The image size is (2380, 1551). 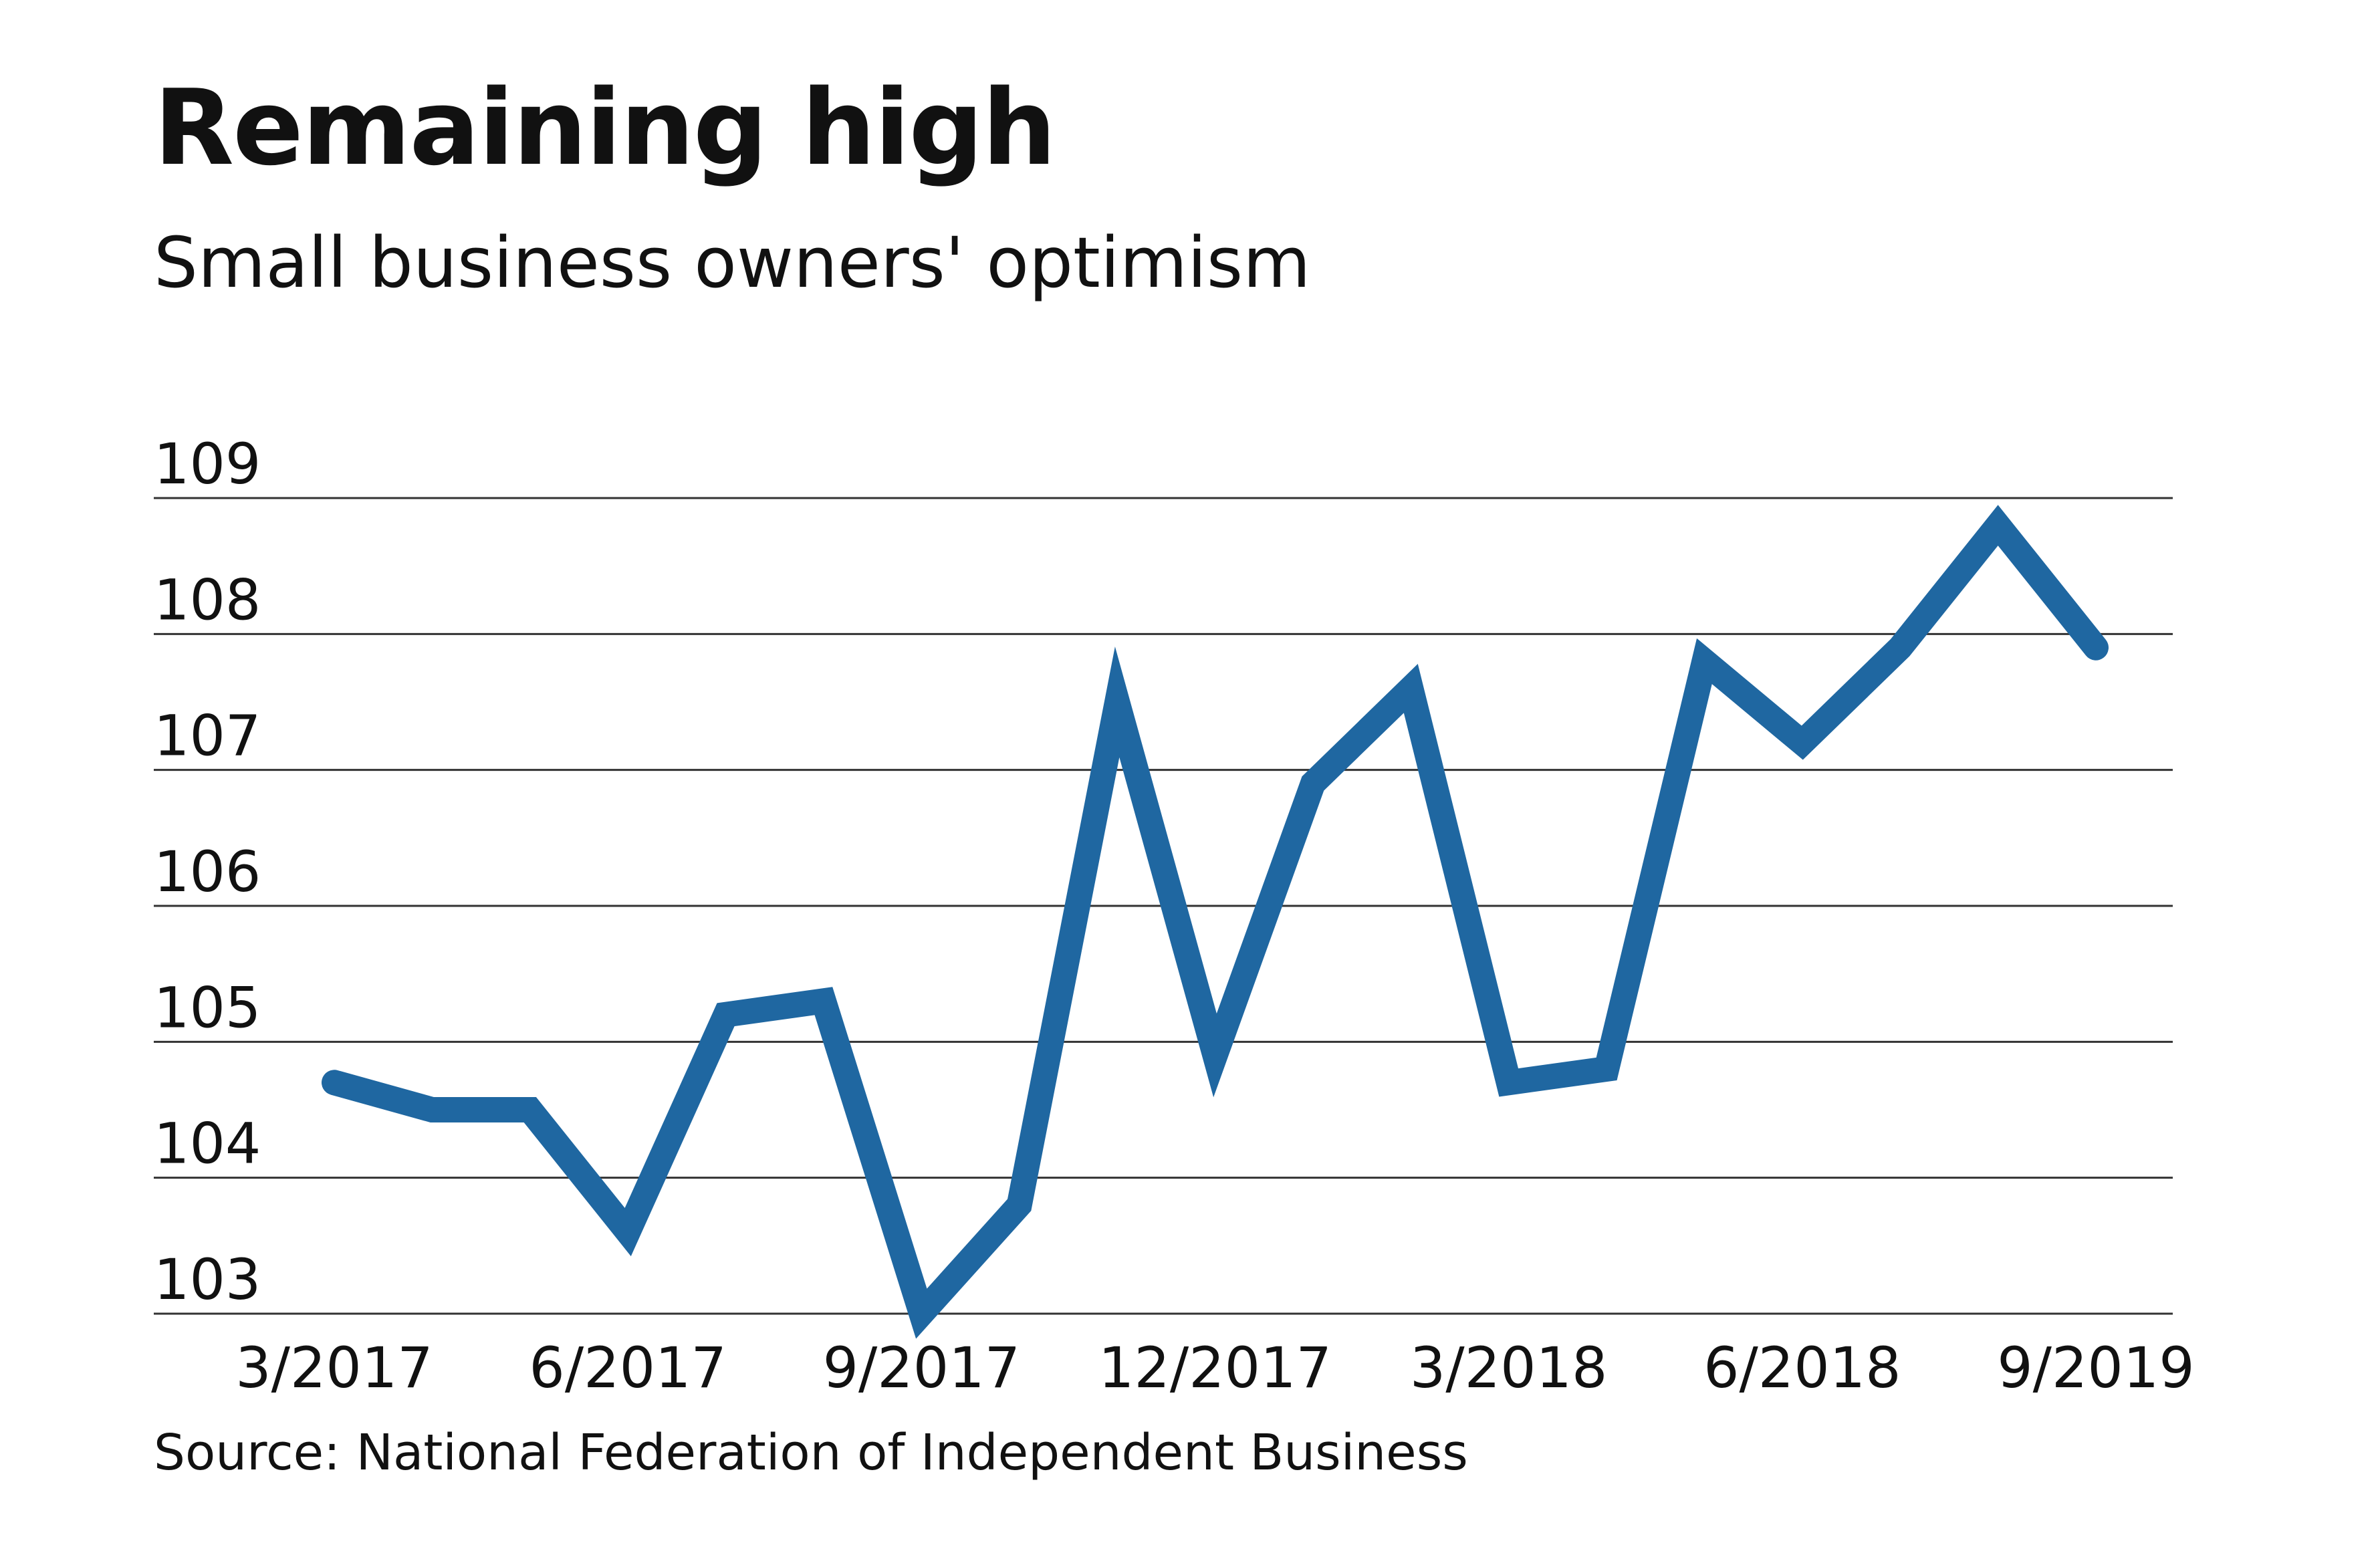 What do you see at coordinates (628, 1368) in the screenshot?
I see `x-tick-label-6-2017: 6/2017` at bounding box center [628, 1368].